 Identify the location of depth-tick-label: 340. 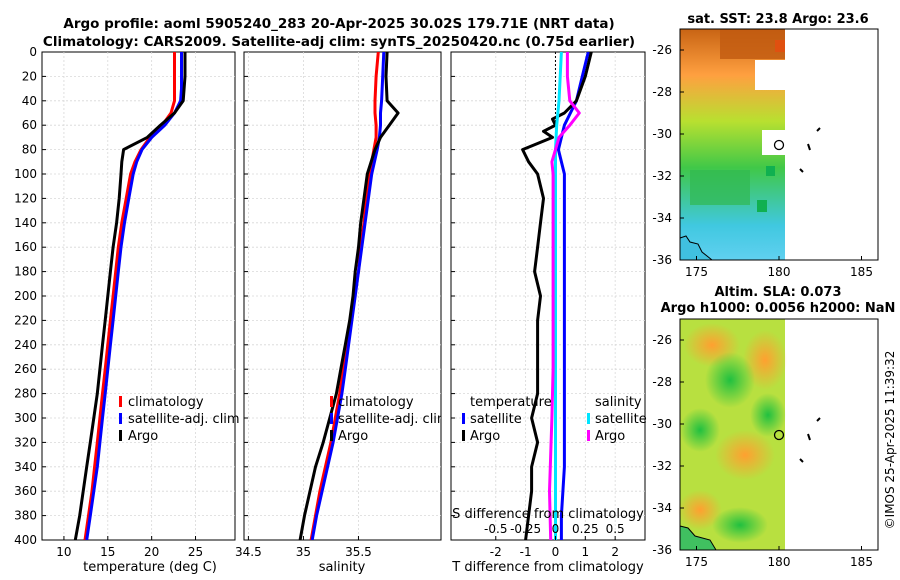
(25, 467).